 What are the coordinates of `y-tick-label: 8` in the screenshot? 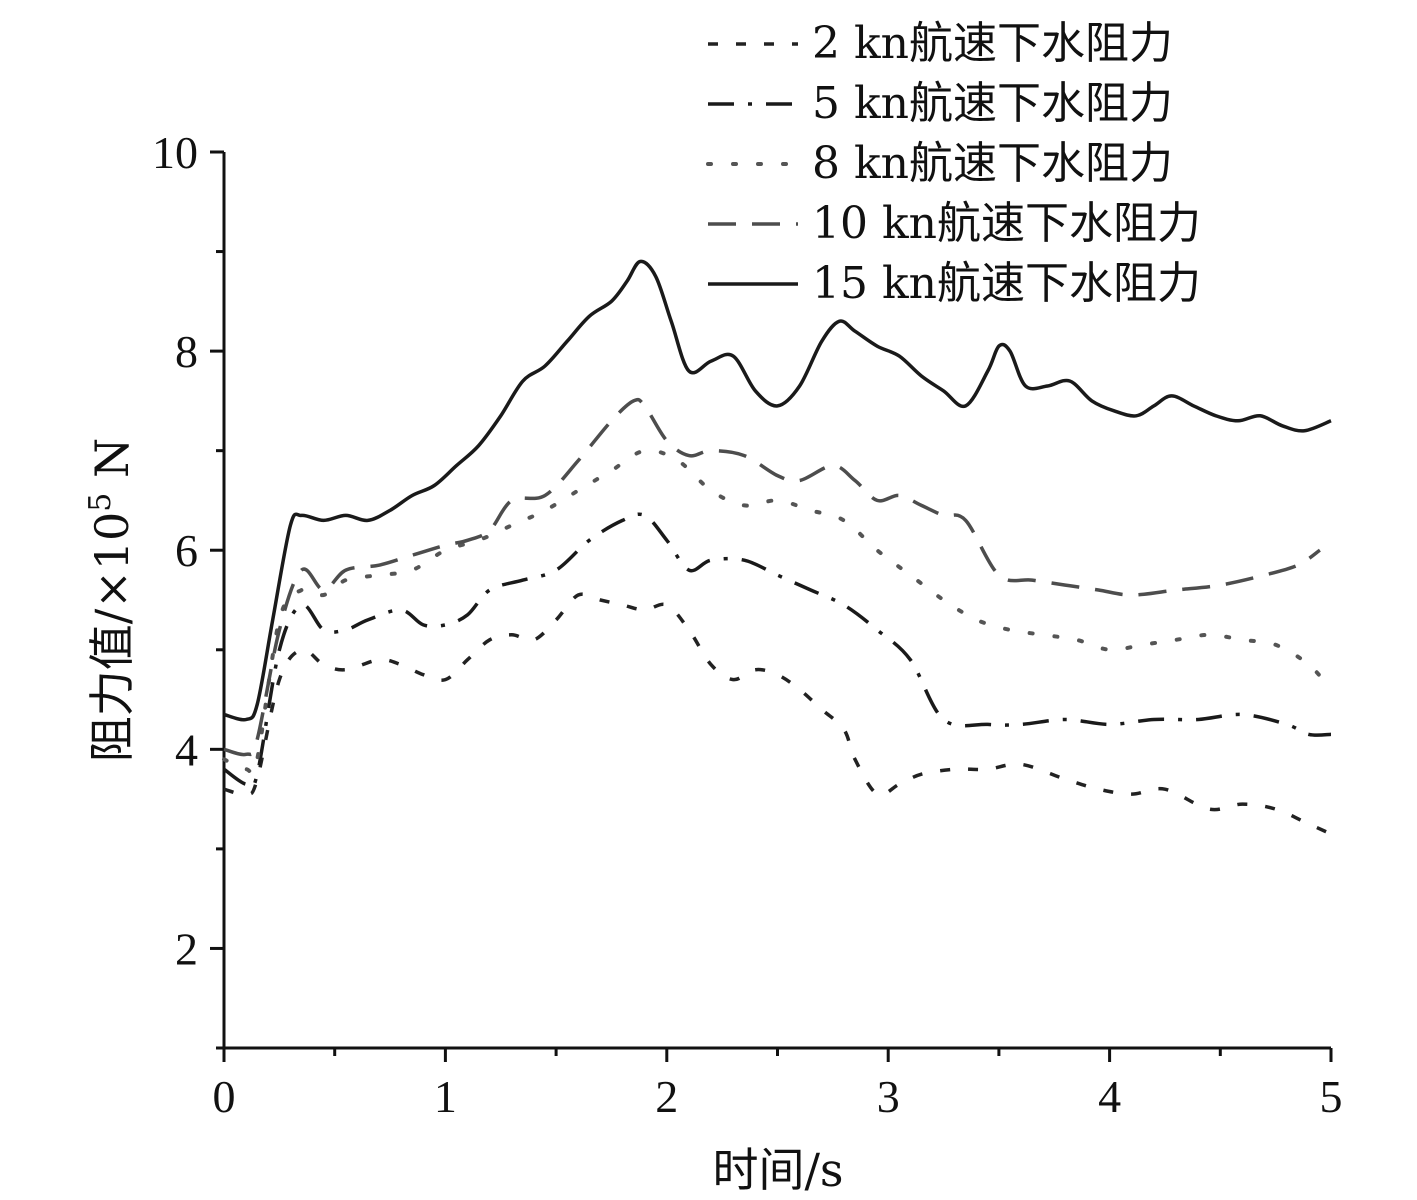 It's located at (186, 351).